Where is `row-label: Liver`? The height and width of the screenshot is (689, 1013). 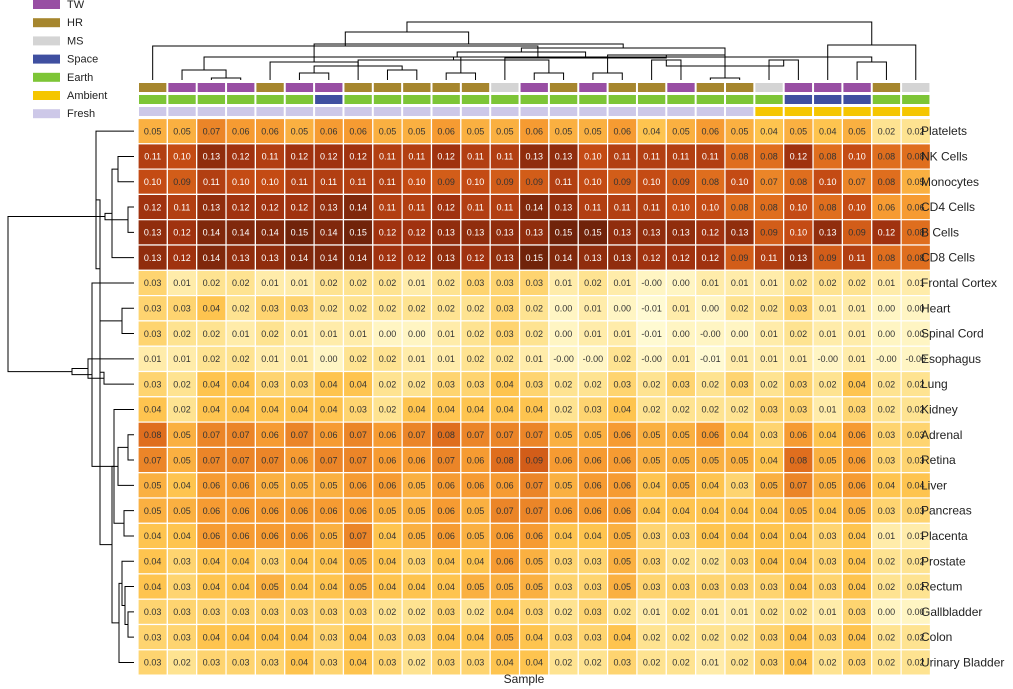
row-label: Liver is located at coordinates (934, 485).